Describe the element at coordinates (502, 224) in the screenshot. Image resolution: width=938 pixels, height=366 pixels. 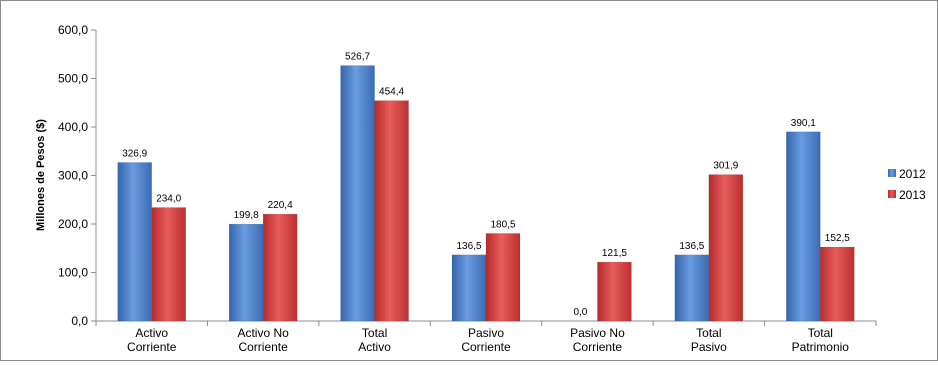
I see `data-label-2013: 180,5` at that location.